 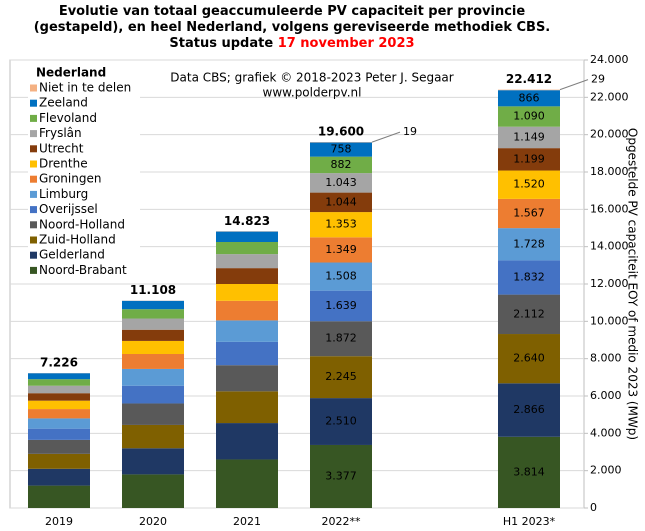 I want to click on value-label: 29, so click(x=598, y=79).